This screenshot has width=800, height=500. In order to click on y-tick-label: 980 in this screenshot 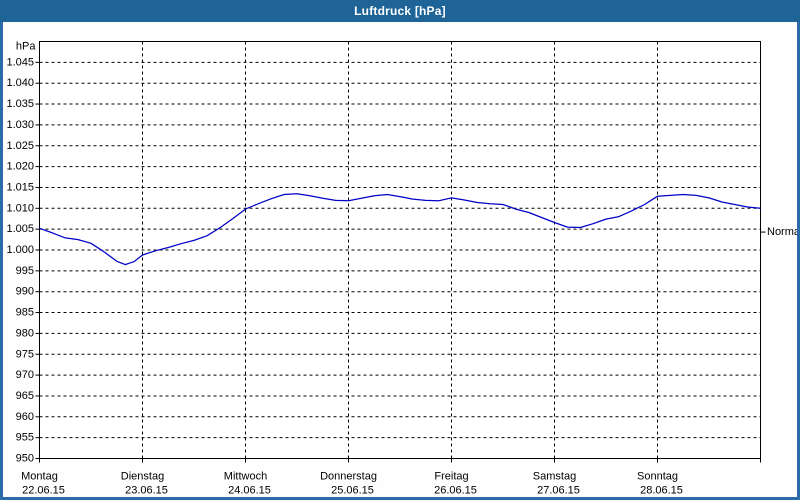, I will do `click(25, 333)`.